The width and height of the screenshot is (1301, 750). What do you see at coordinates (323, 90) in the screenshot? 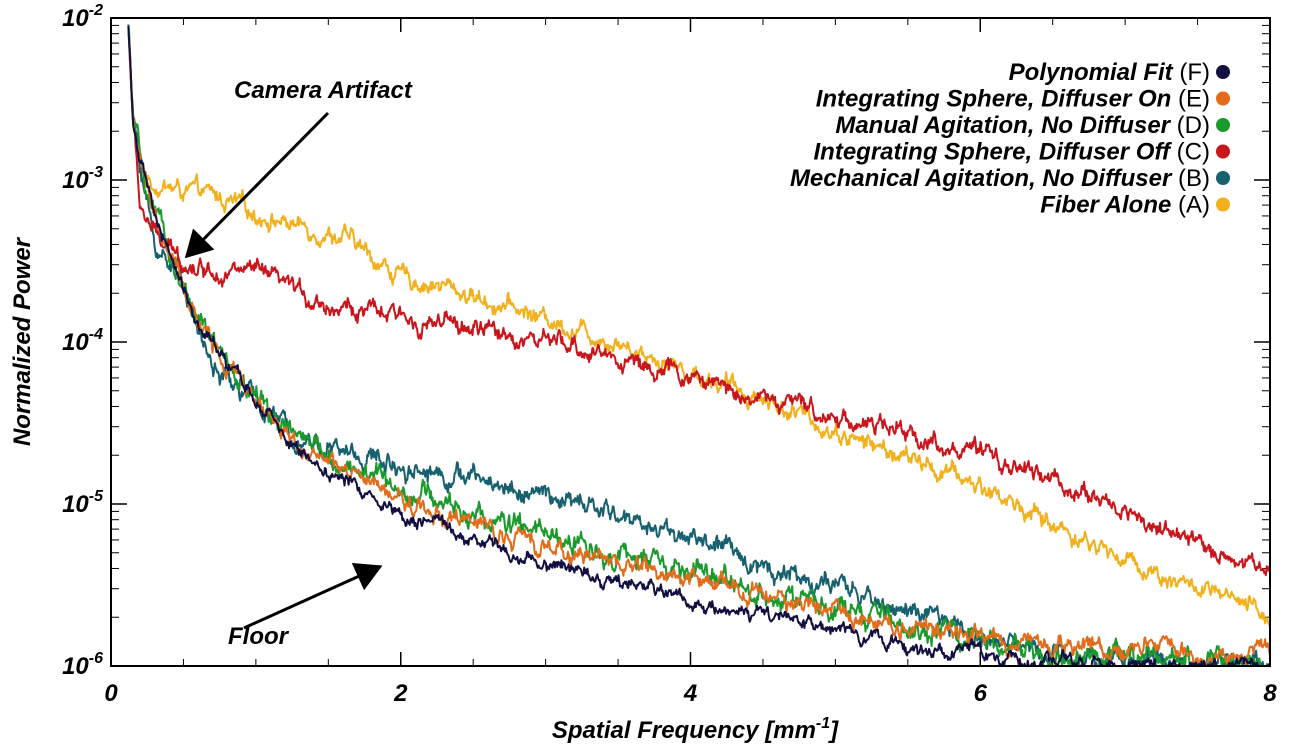
I see `annotation-camera-artifact-label: Camera Artifact` at bounding box center [323, 90].